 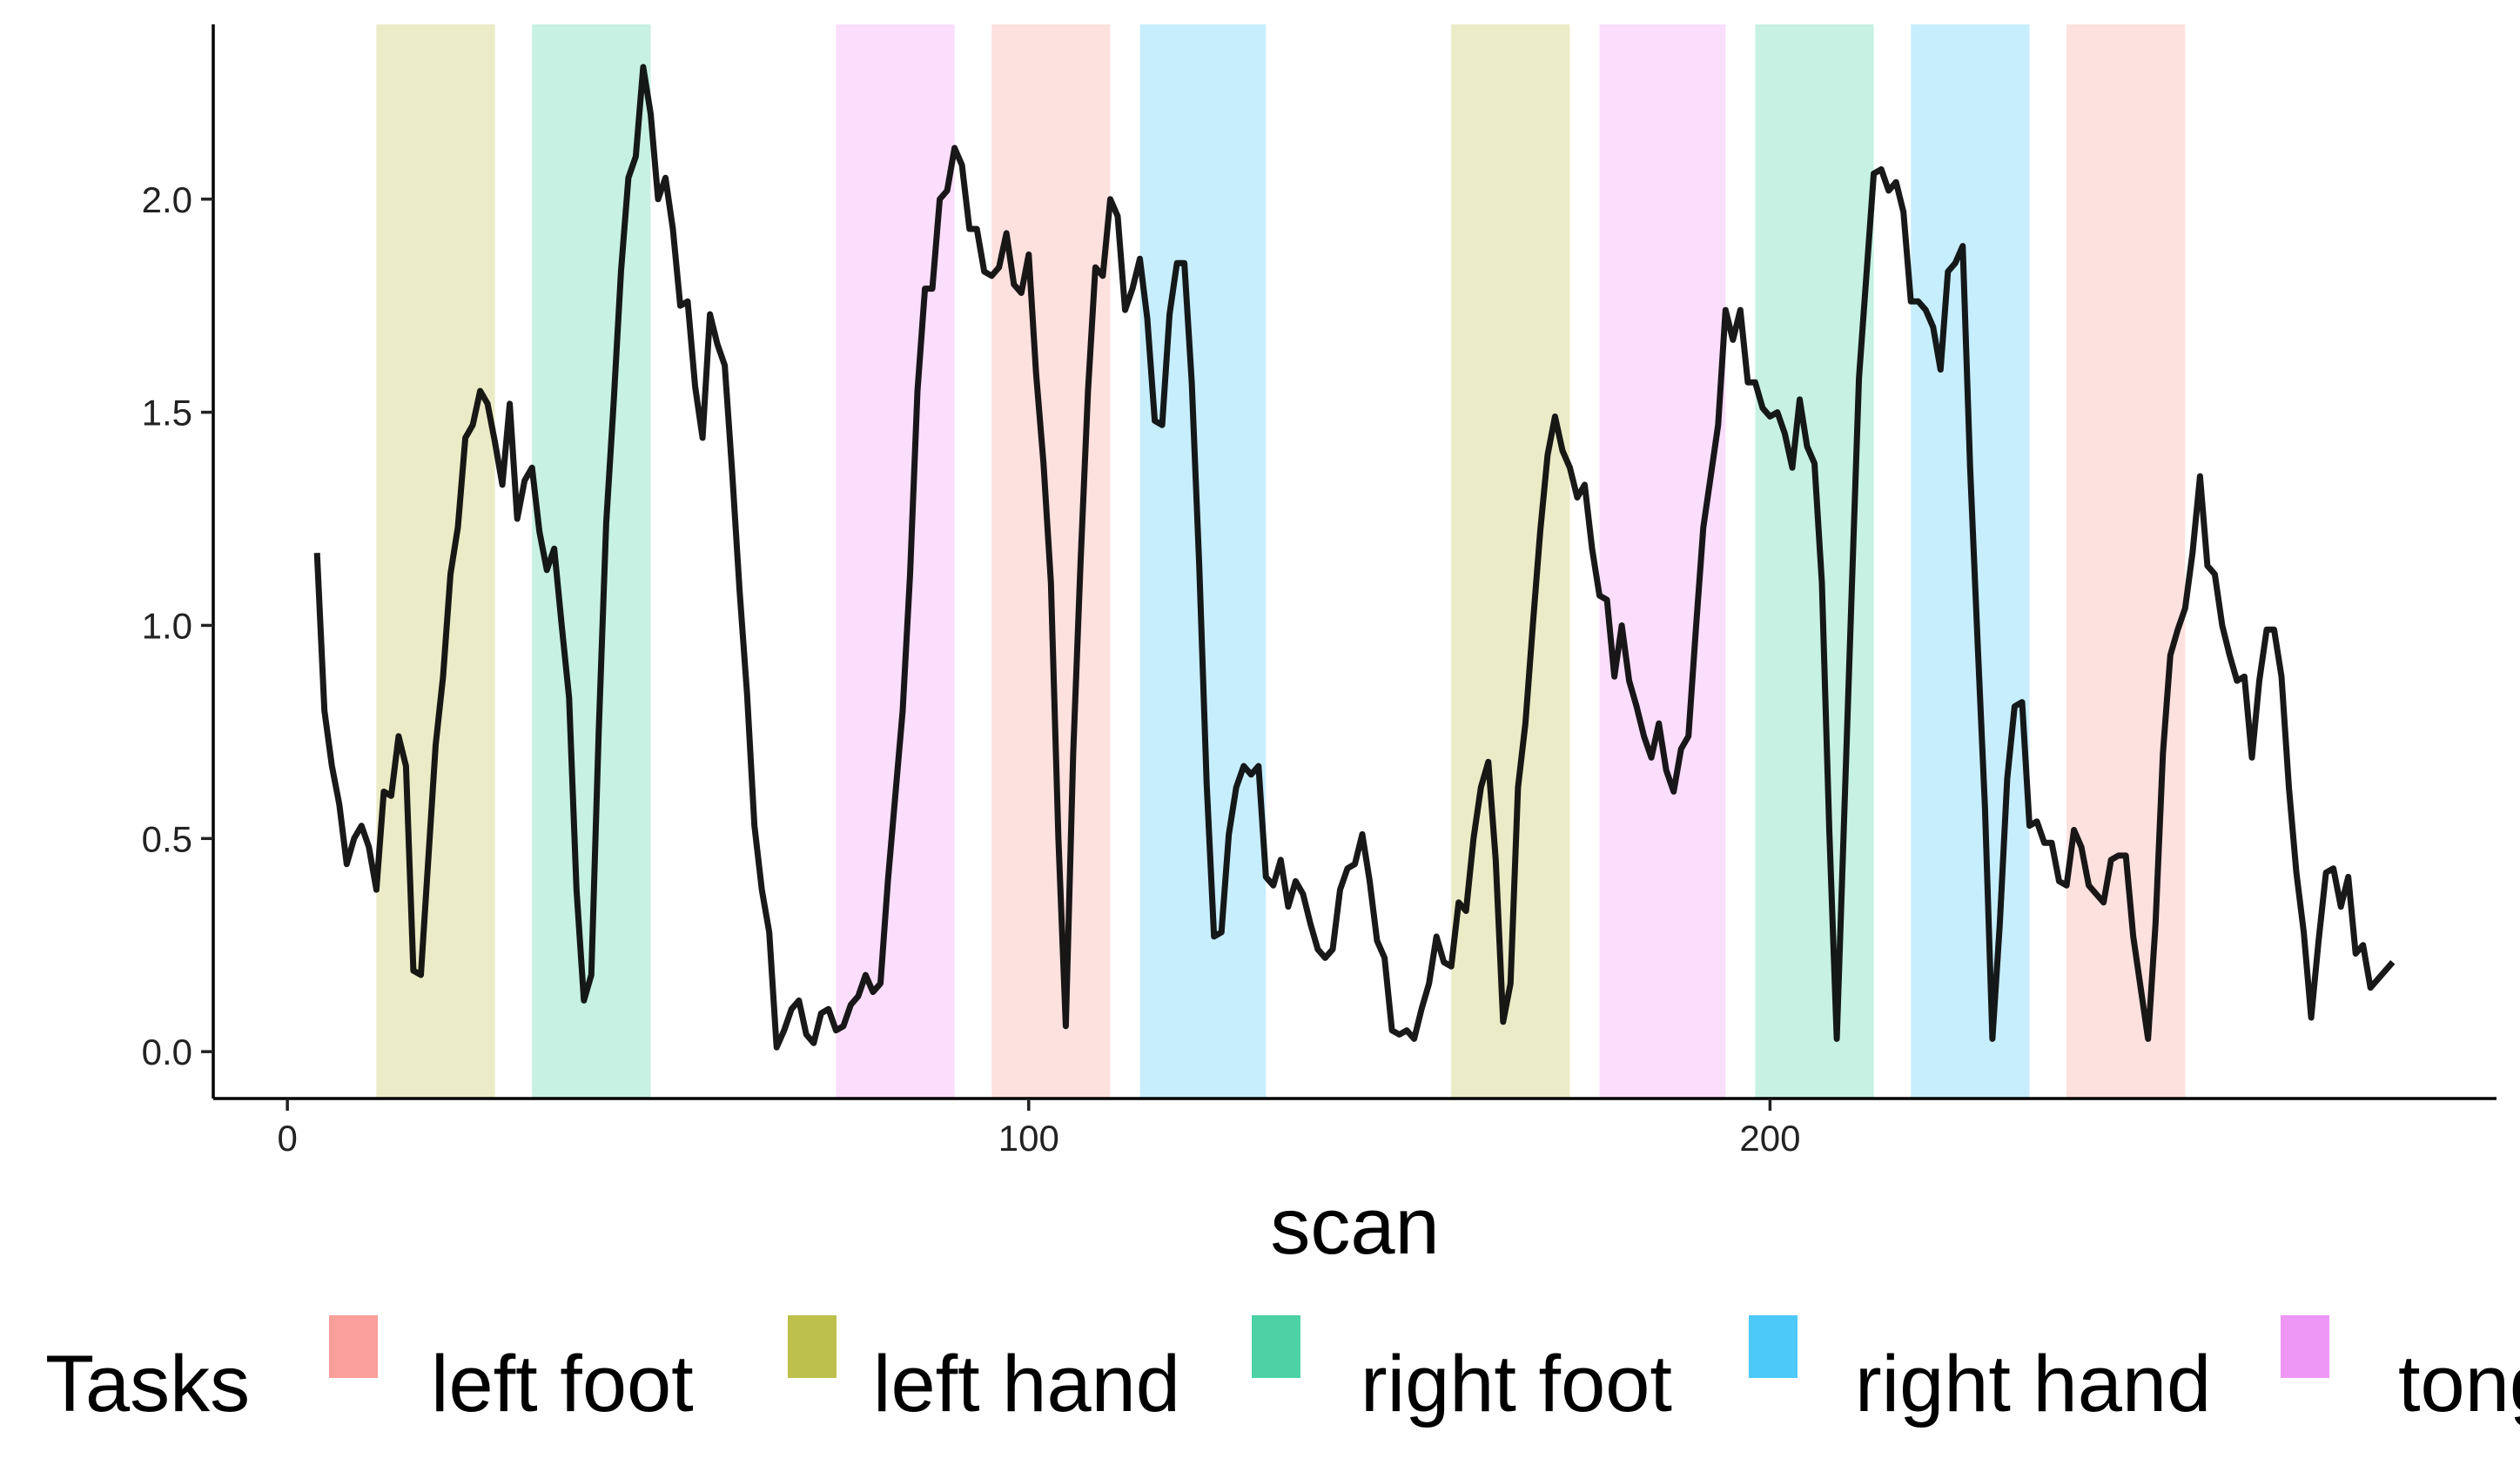 I want to click on legend-key-right-hand, so click(x=1773, y=1347).